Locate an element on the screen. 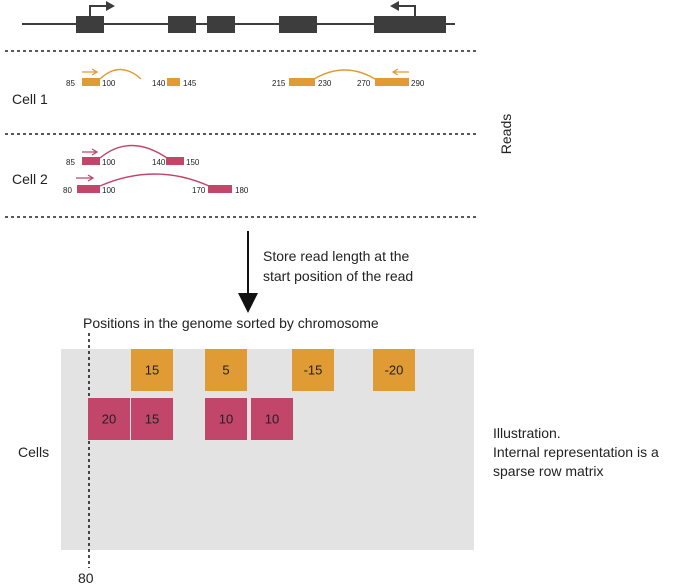 The image size is (685, 585). cell-1-reverse-arrow-icon is located at coordinates (400, 72).